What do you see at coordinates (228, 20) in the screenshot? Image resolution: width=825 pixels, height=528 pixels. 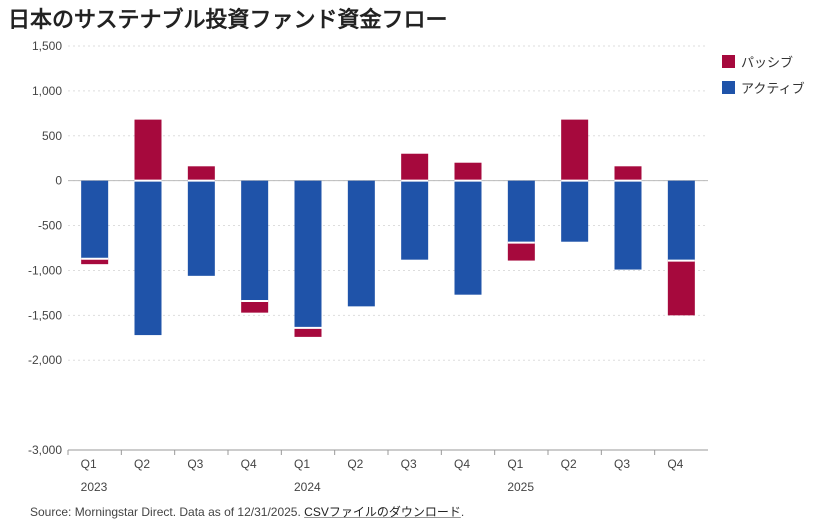 I see `chart-title: 日本のサステナブル投資ファンド資金フロー` at bounding box center [228, 20].